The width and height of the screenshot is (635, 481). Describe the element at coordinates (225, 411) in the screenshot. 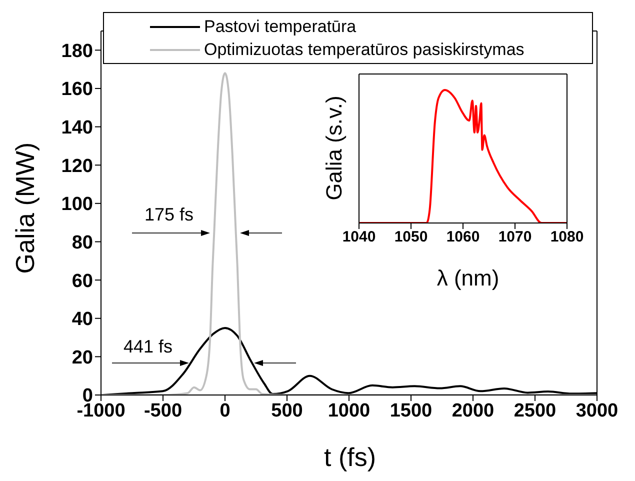

I see `x-tick-label: 0` at that location.